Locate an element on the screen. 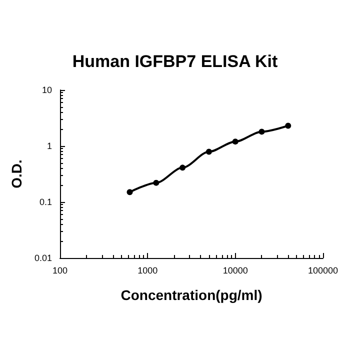  y-tick-label: 10 is located at coordinates (47, 90).